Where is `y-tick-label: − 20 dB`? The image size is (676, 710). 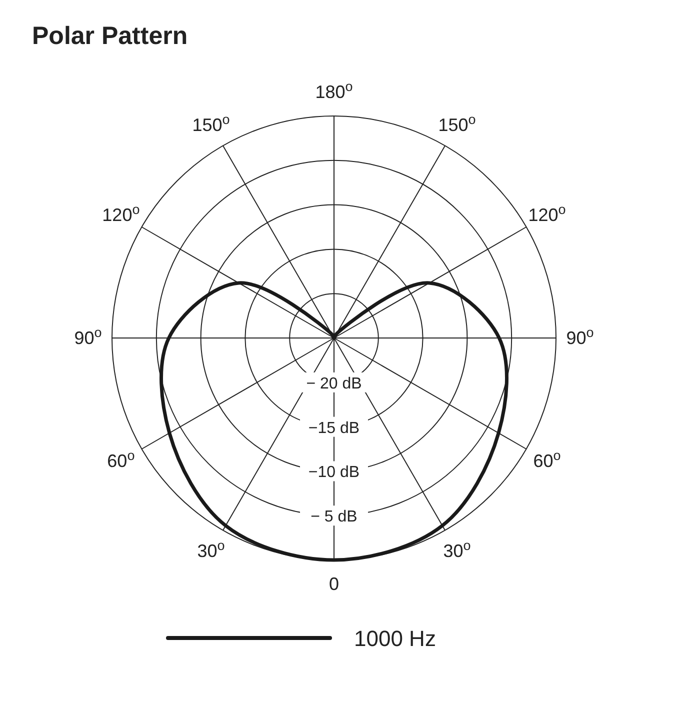 y-tick-label: − 20 dB is located at coordinates (334, 383).